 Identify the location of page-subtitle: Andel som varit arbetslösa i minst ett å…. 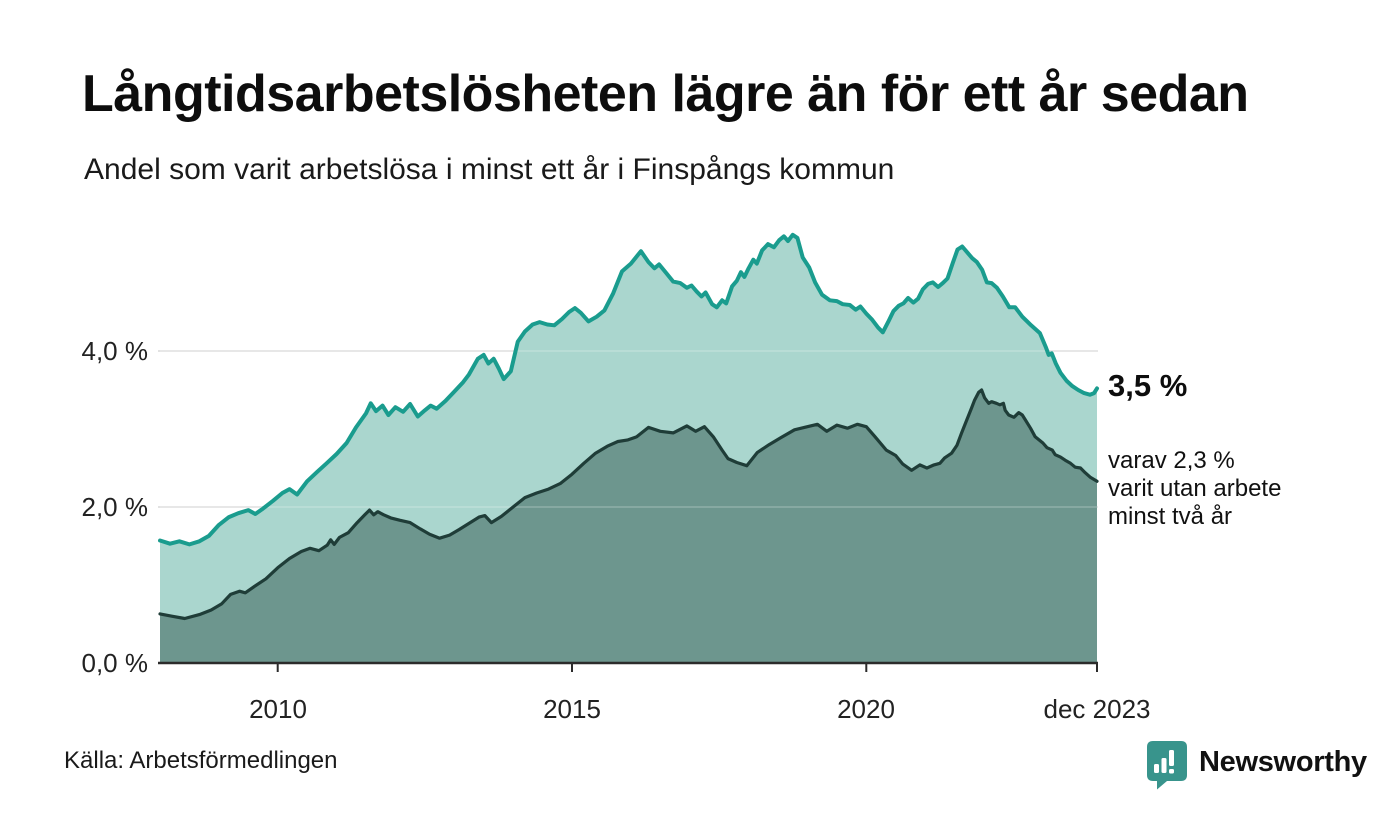
(489, 169).